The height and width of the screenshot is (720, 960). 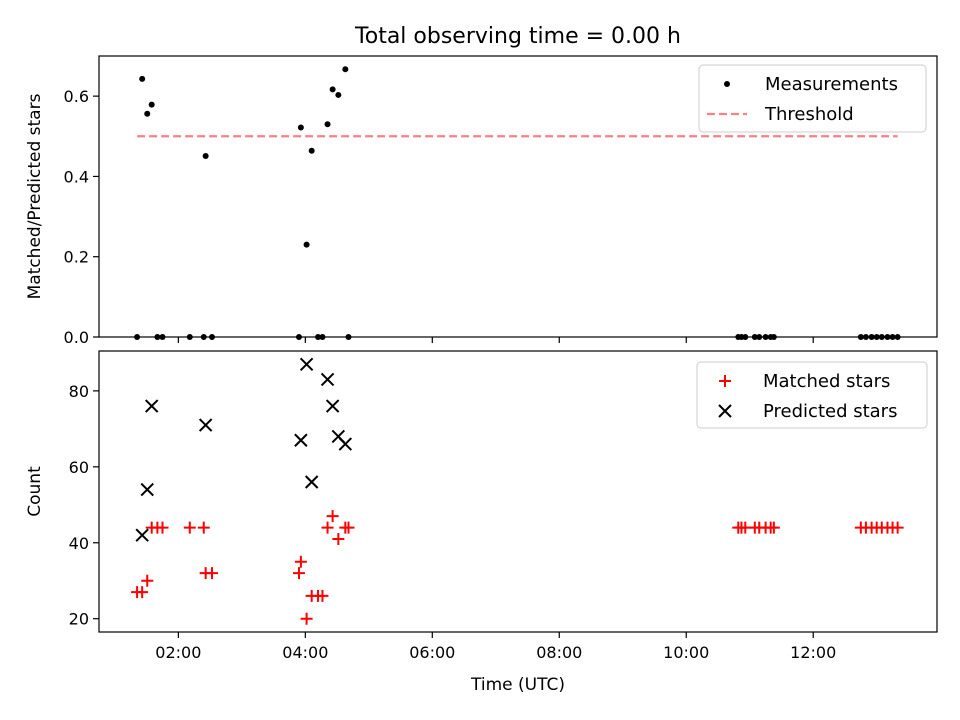 I want to click on bottom-xtick-label: 04:00, so click(x=305, y=652).